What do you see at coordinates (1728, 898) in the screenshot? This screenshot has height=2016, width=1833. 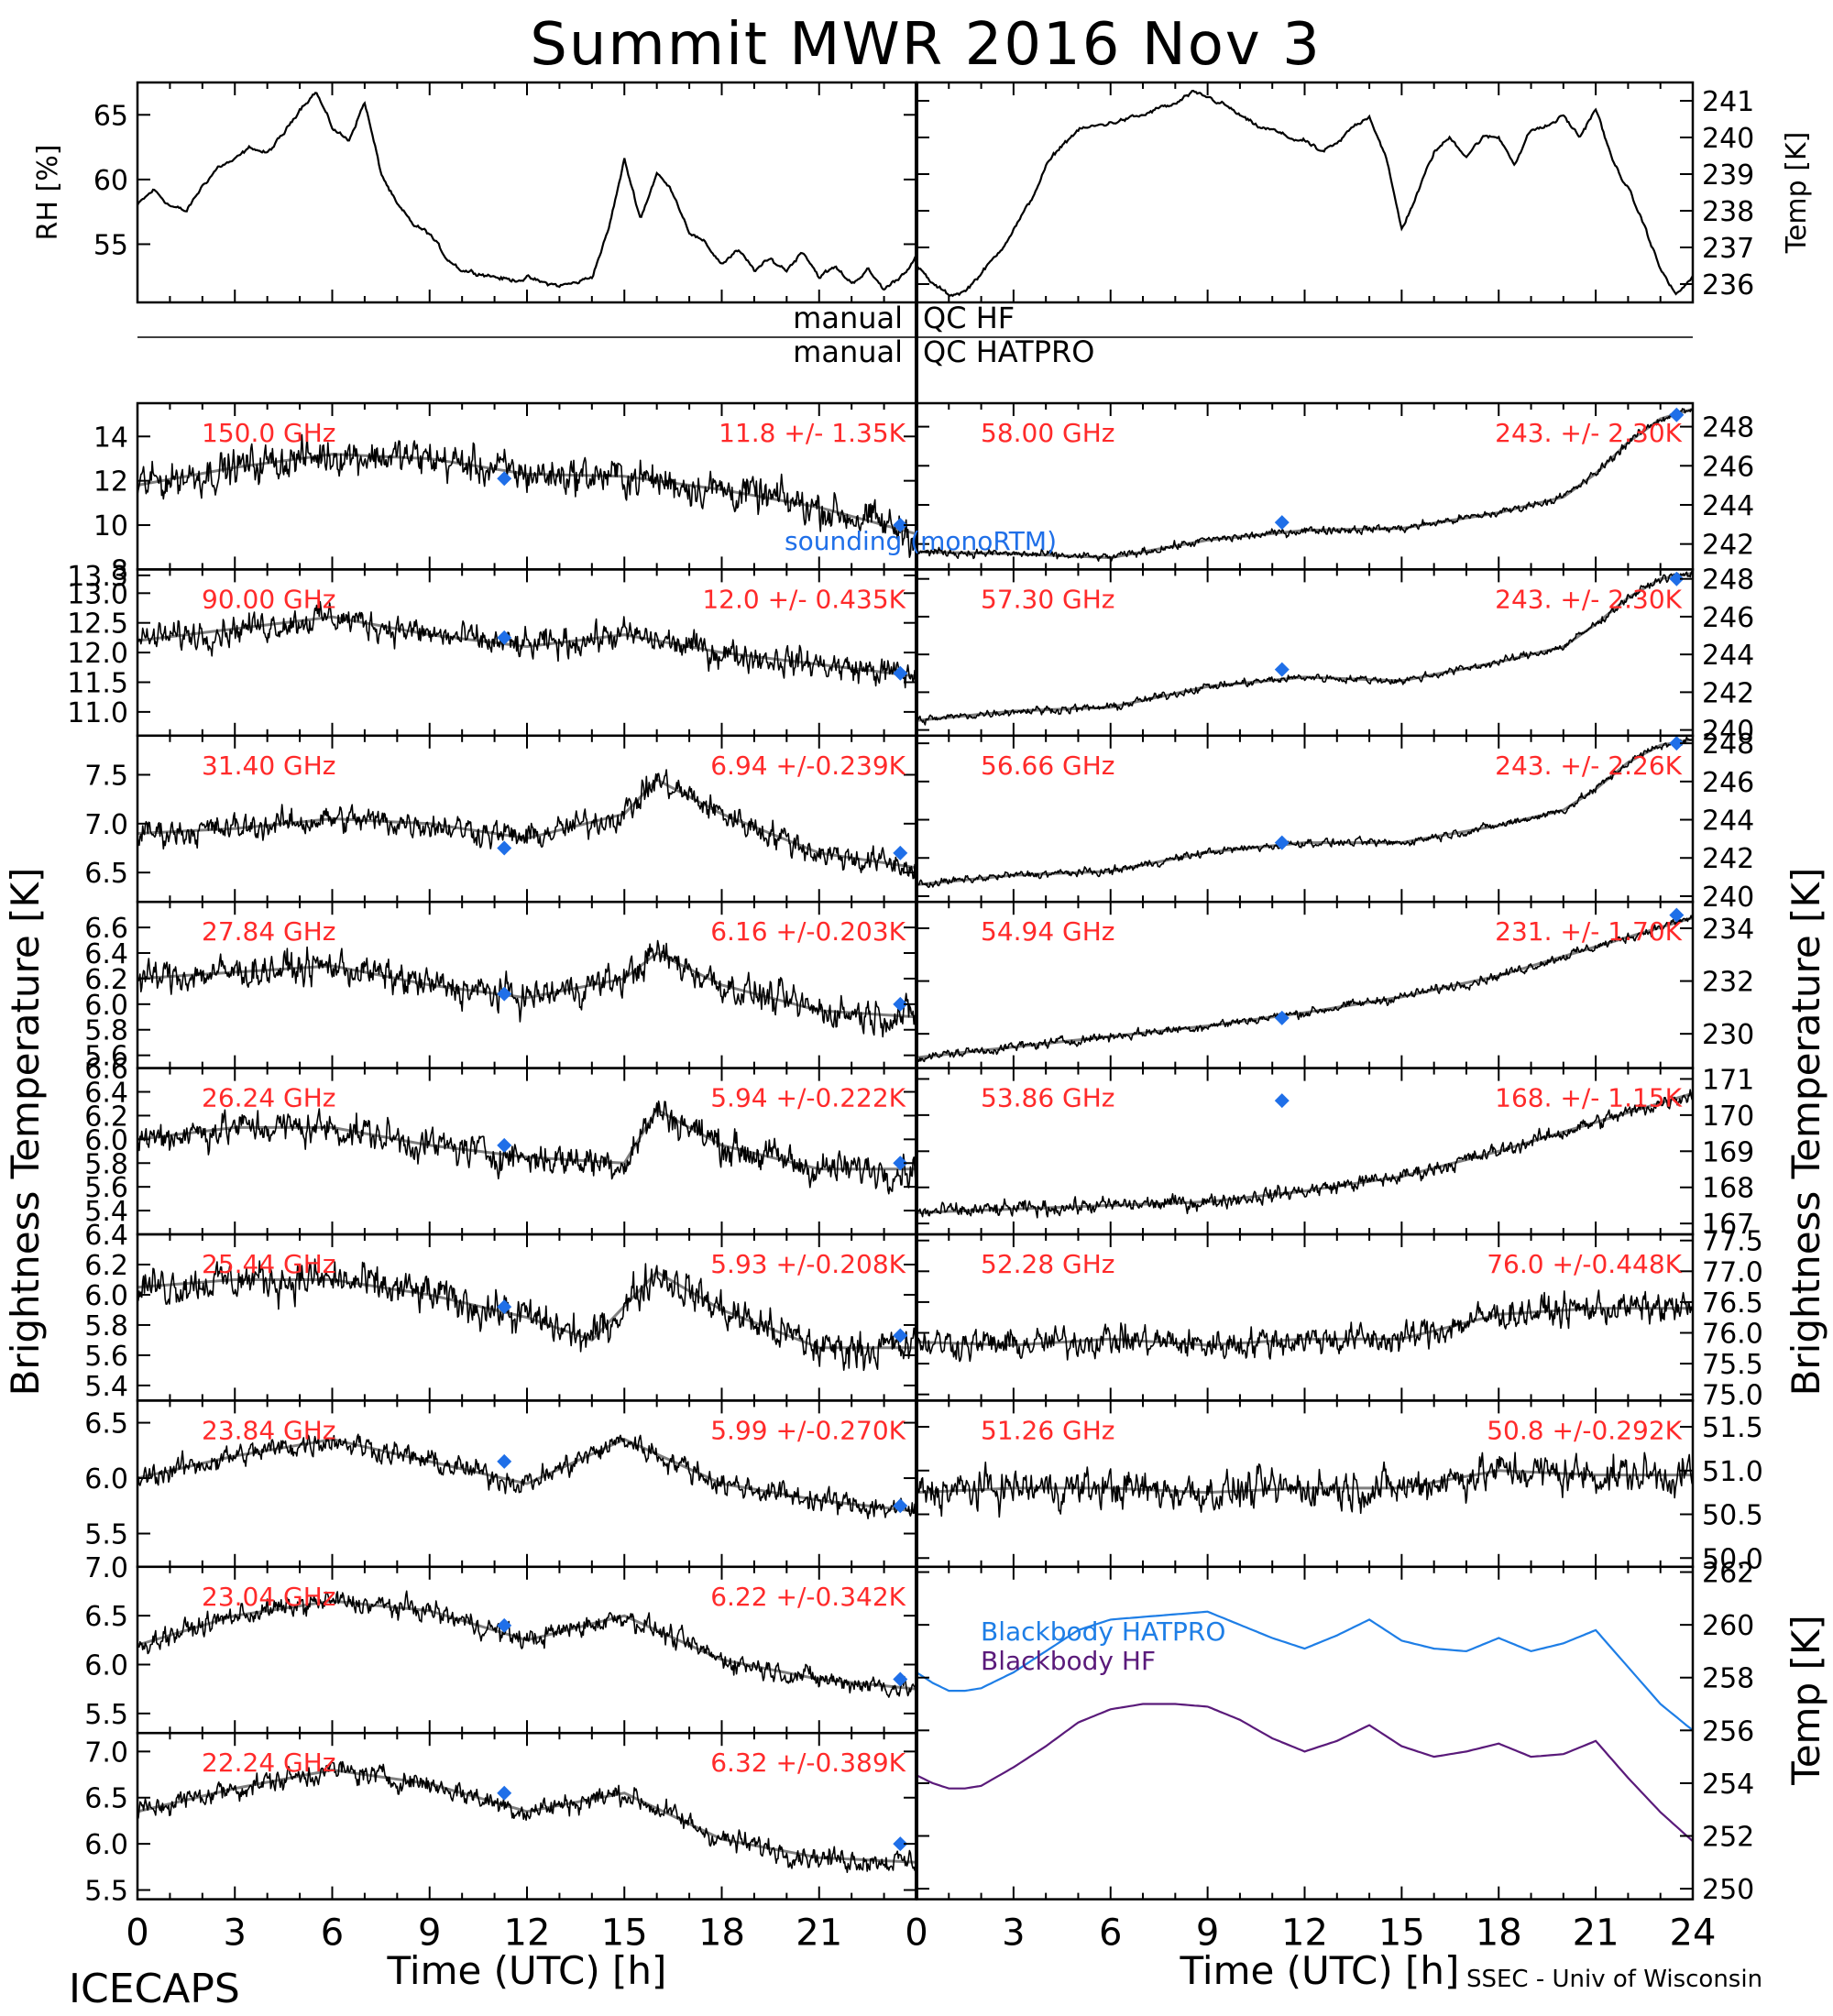 I see `ch5666-ytick-label: 240` at bounding box center [1728, 898].